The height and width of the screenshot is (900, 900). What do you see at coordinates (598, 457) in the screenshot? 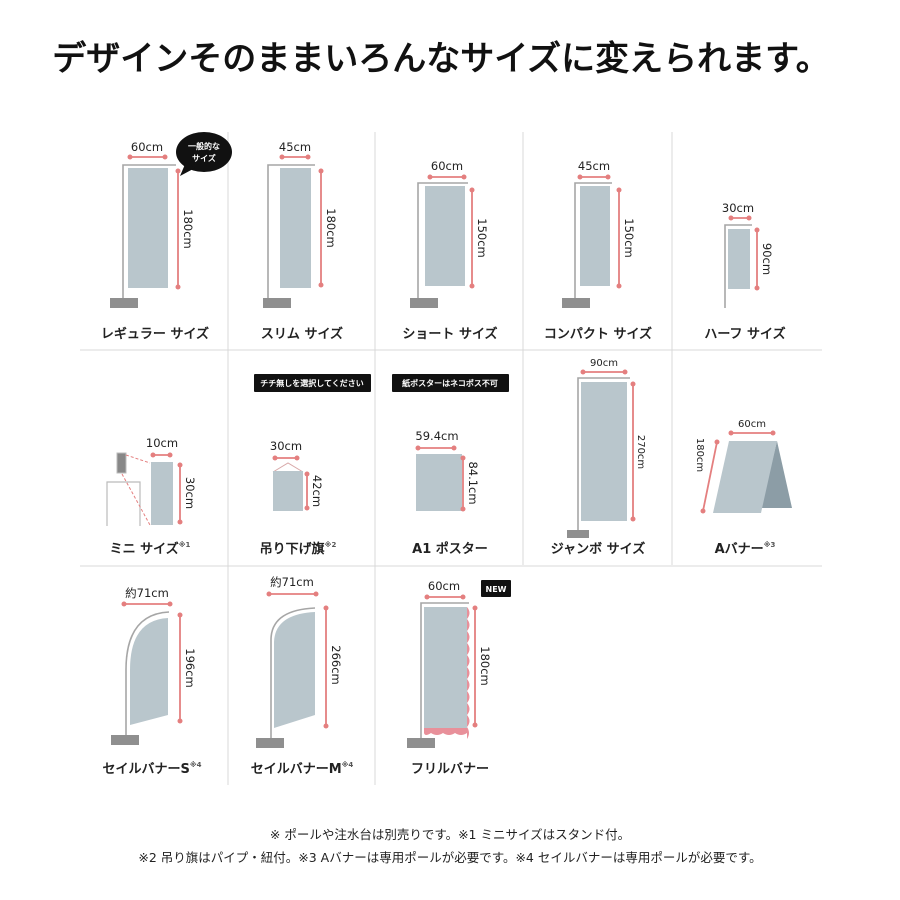
I see `item-jumbo: 90cm 270cm ジャンボ サイズ` at bounding box center [598, 457].